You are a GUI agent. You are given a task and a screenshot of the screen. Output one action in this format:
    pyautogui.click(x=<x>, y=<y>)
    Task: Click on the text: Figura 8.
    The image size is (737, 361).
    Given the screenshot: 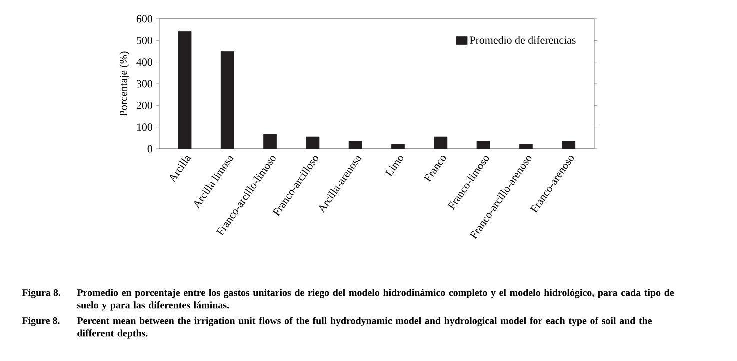 What is the action you would take?
    pyautogui.click(x=41, y=293)
    